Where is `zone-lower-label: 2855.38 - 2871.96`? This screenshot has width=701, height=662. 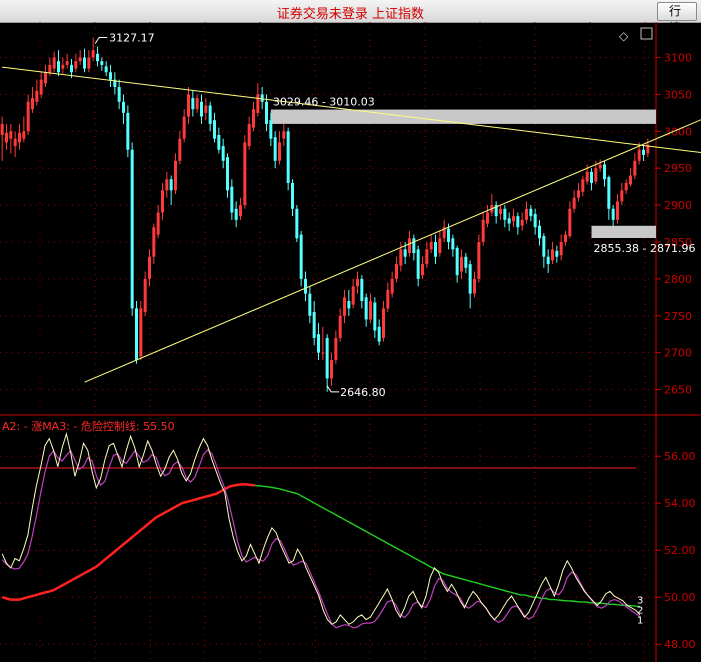
zone-lower-label: 2855.38 - 2871.96 is located at coordinates (645, 248).